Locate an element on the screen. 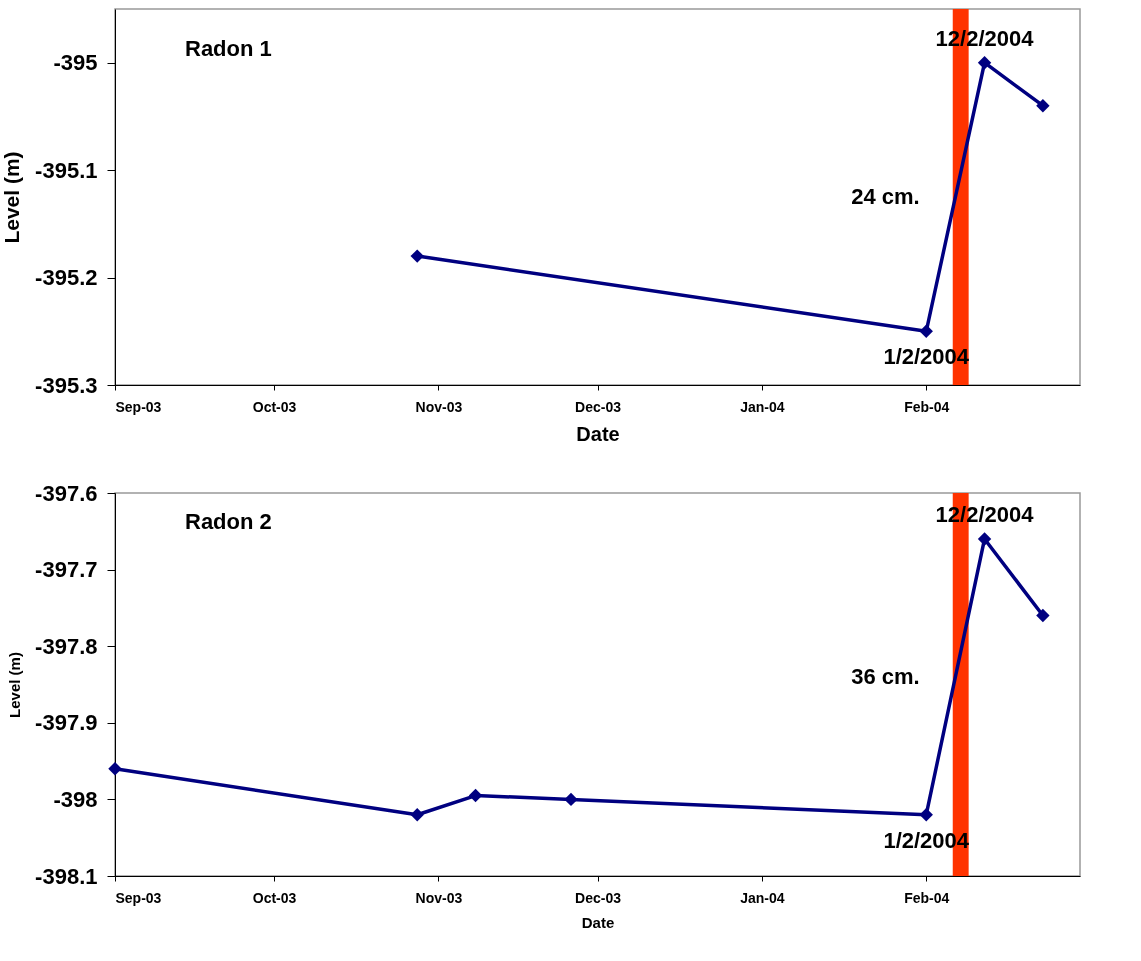  text: Radon 2 is located at coordinates (228, 521).